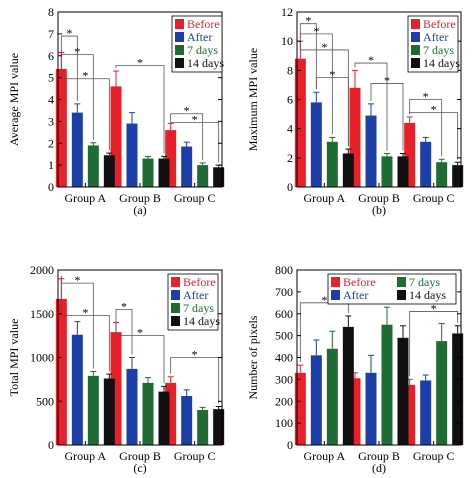 The width and height of the screenshot is (474, 478). Describe the element at coordinates (51, 34) in the screenshot. I see `y-tick-label: 7` at that location.